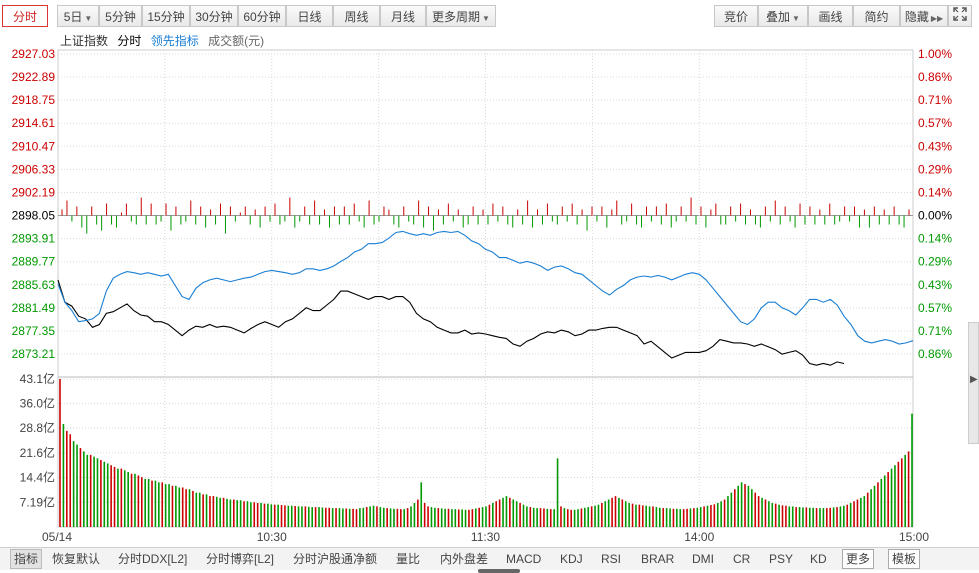 This screenshot has height=573, width=979. What do you see at coordinates (84, 41) in the screenshot?
I see `index-name: 上证指数` at bounding box center [84, 41].